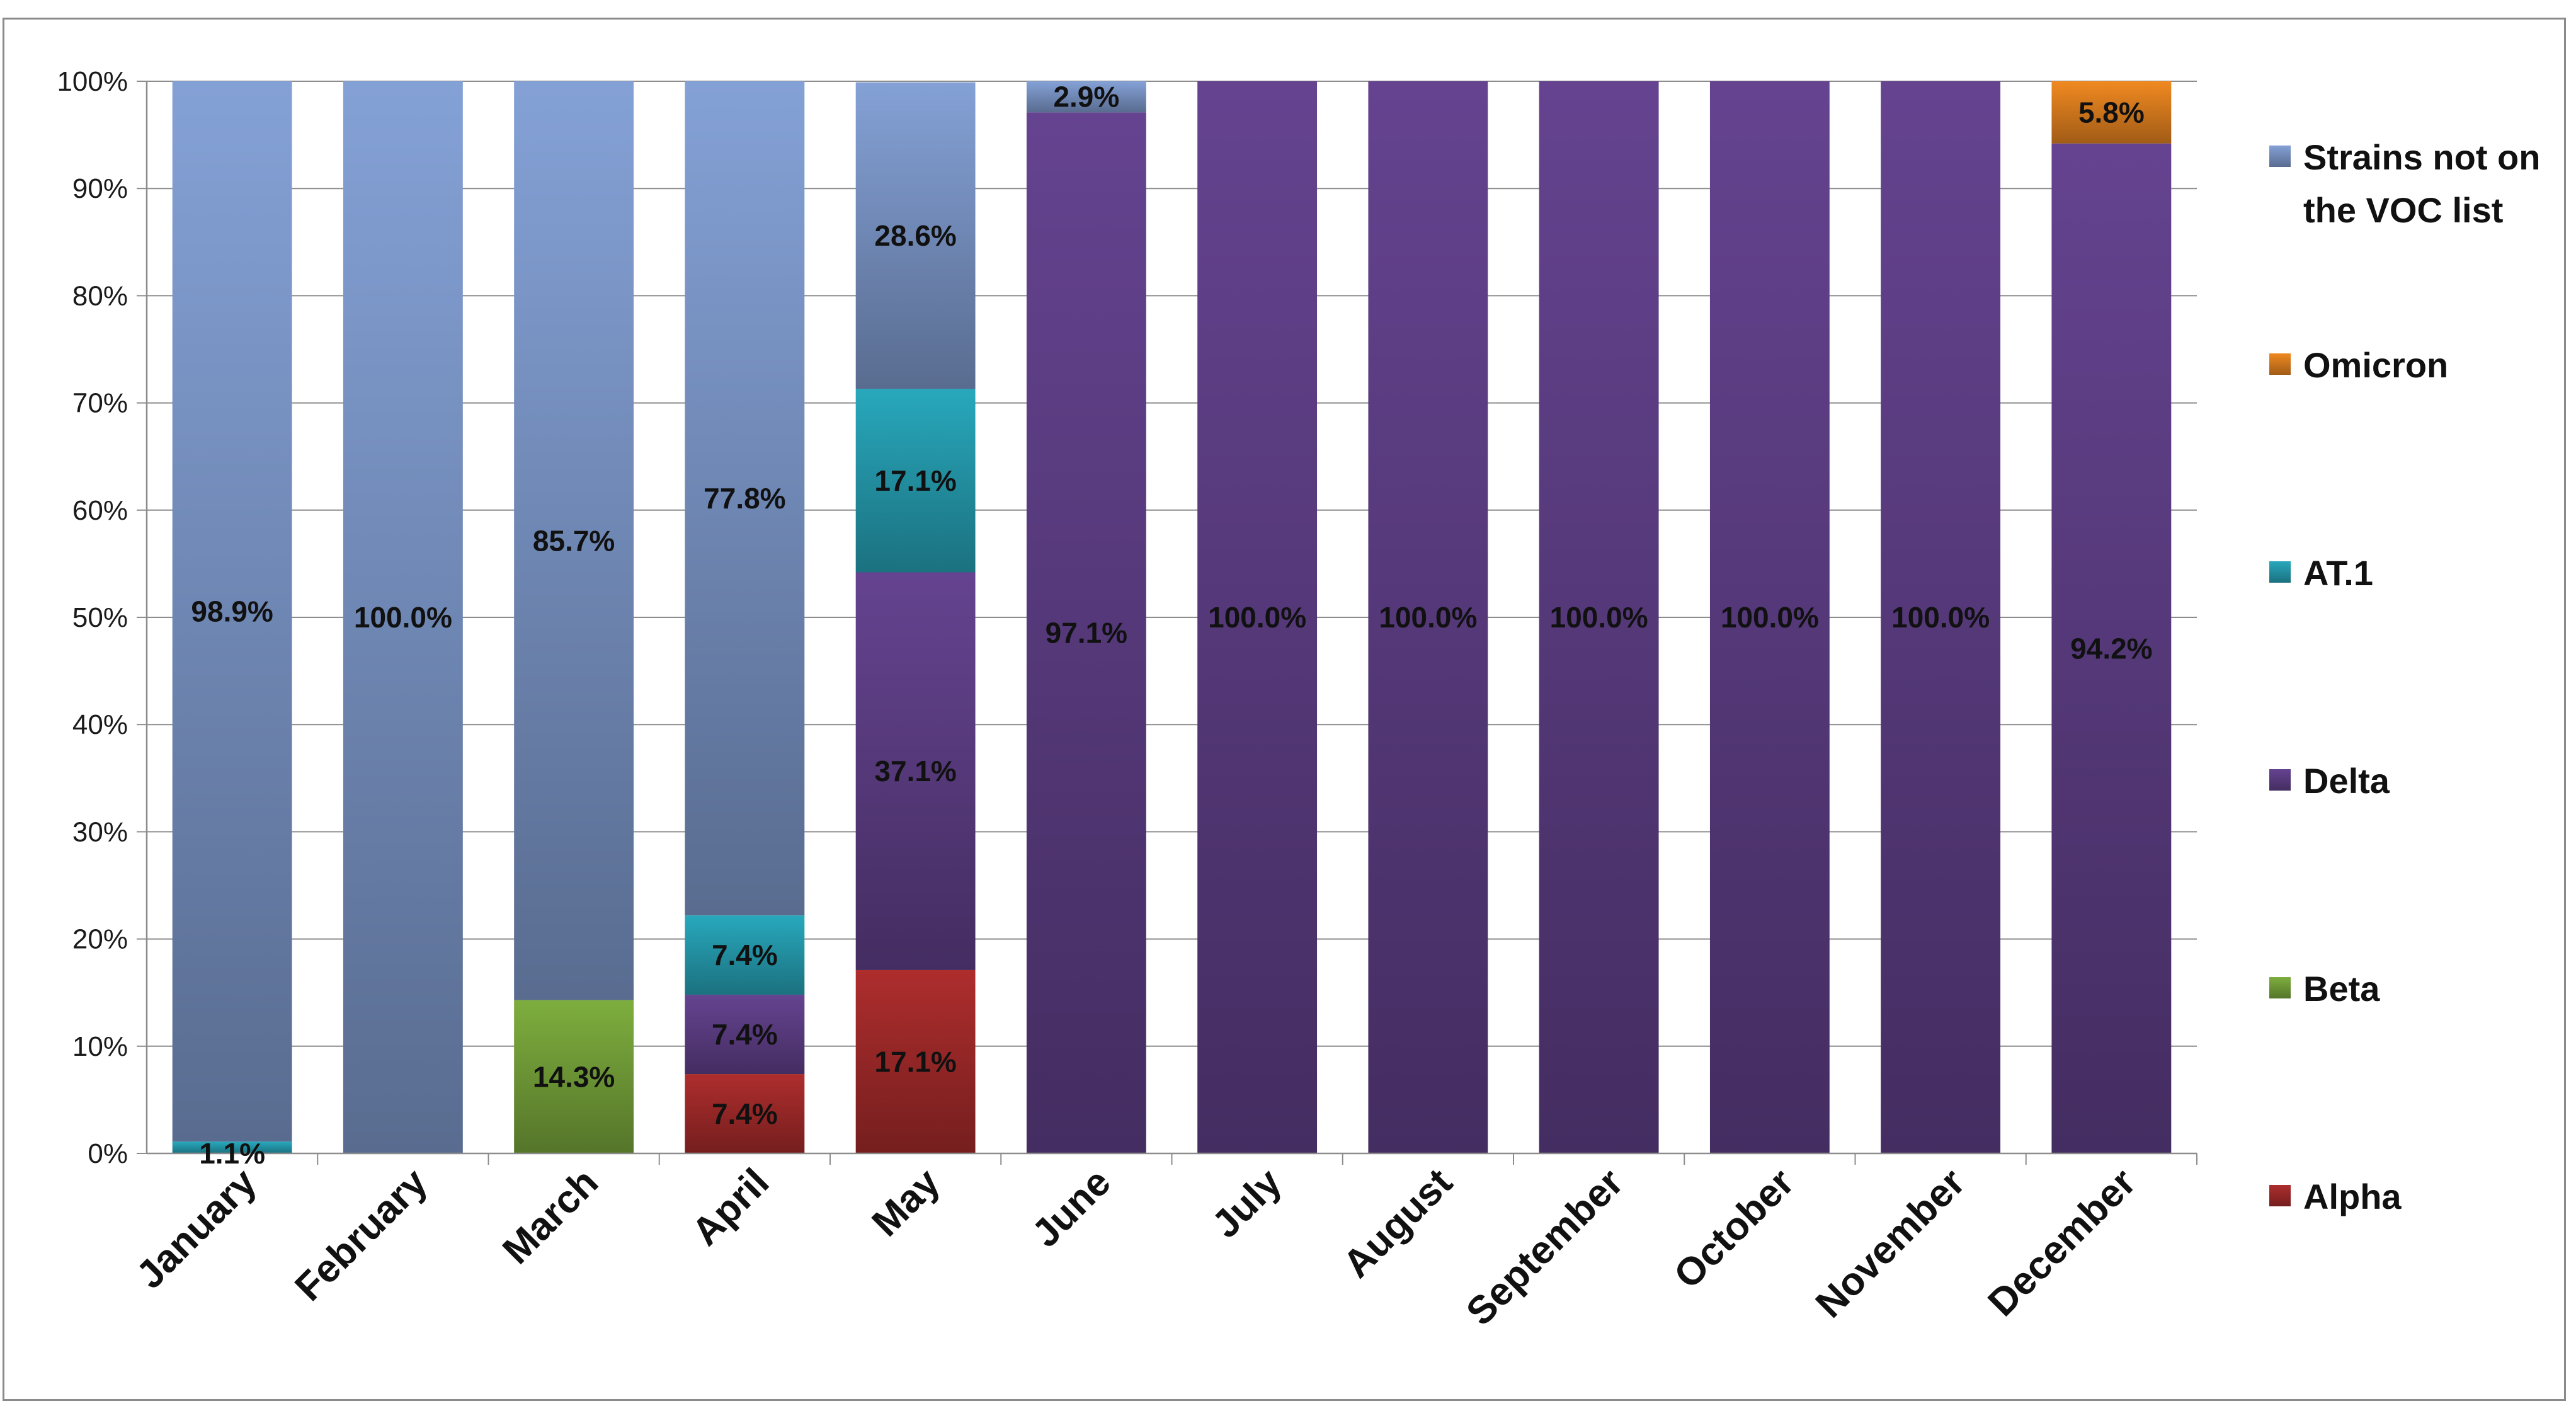 Image resolution: width=2576 pixels, height=1418 pixels. Describe the element at coordinates (232, 1147) in the screenshot. I see `bar-at-1-january` at that location.